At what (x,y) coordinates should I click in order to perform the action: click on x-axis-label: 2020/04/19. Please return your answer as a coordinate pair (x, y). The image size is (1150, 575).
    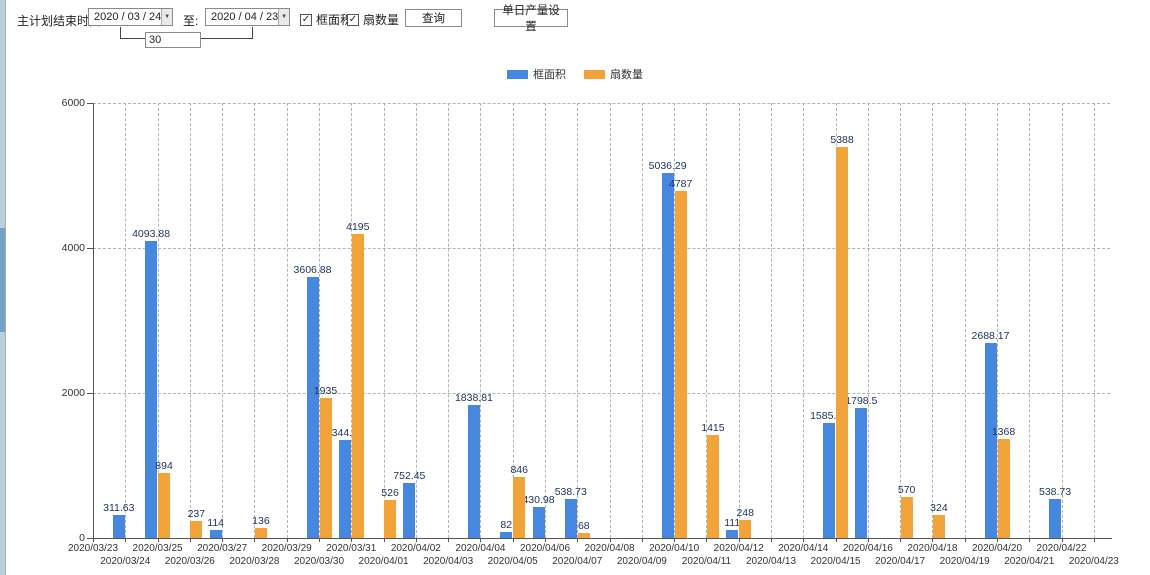
    Looking at the image, I should click on (964, 561).